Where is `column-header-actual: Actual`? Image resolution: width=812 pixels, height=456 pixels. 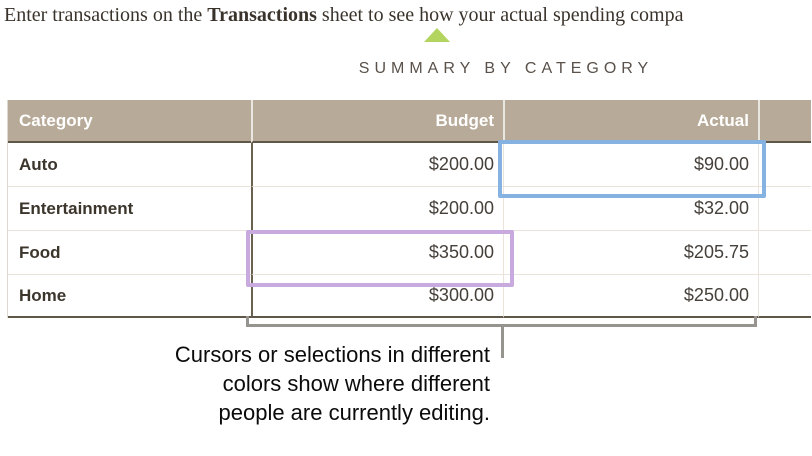 column-header-actual: Actual is located at coordinates (630, 121).